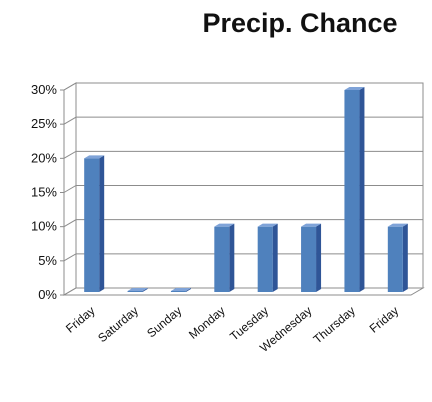  Describe the element at coordinates (44, 123) in the screenshot. I see `y-tick-label: 25%` at that location.